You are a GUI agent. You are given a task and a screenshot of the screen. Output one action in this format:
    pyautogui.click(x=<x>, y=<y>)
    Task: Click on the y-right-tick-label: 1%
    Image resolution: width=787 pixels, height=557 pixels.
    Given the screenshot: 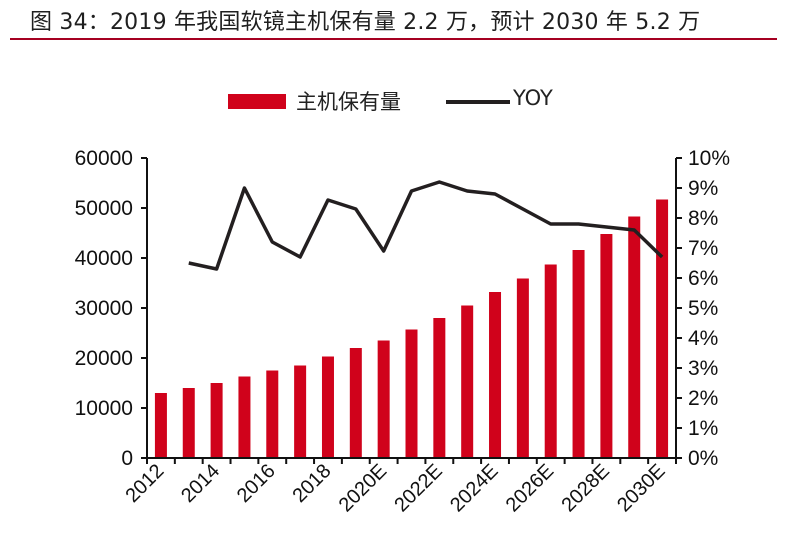 What is the action you would take?
    pyautogui.click(x=703, y=428)
    